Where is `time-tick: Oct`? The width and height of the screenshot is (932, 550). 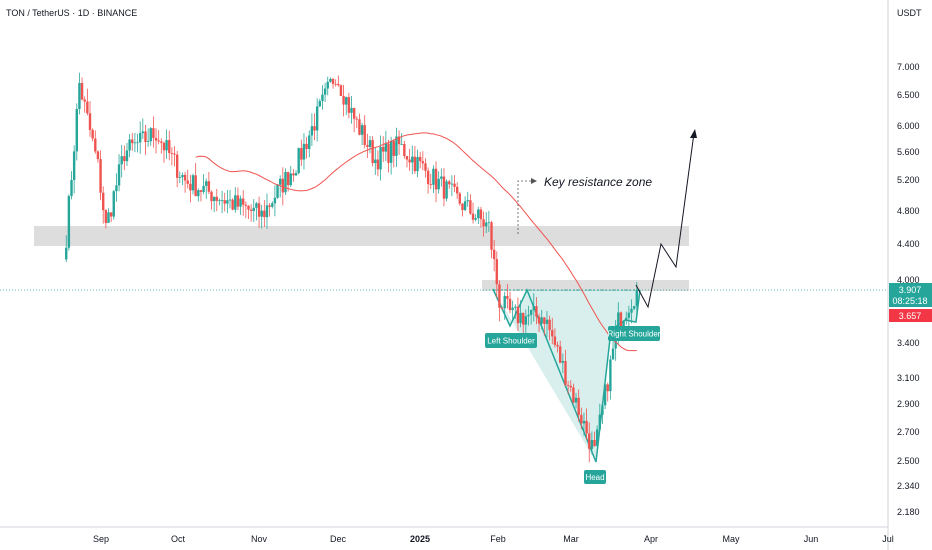 time-tick: Oct is located at coordinates (178, 539).